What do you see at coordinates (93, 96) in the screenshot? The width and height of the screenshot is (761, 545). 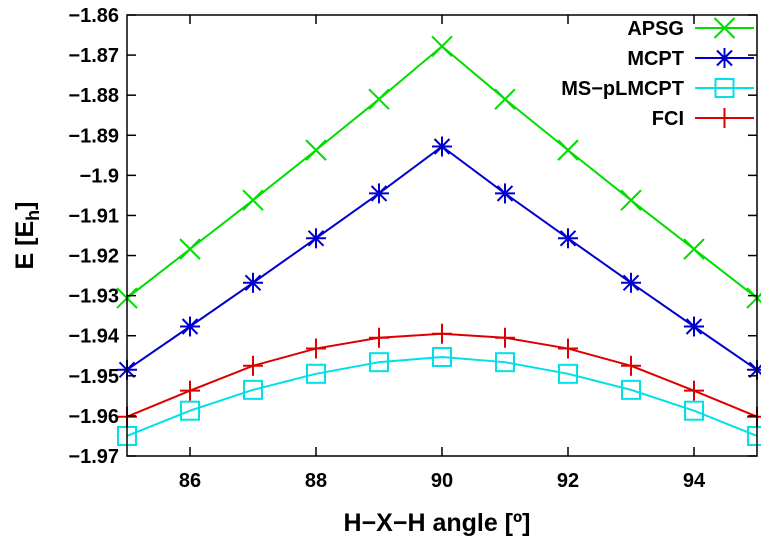 I see `y-tick-label: −1.88` at bounding box center [93, 96].